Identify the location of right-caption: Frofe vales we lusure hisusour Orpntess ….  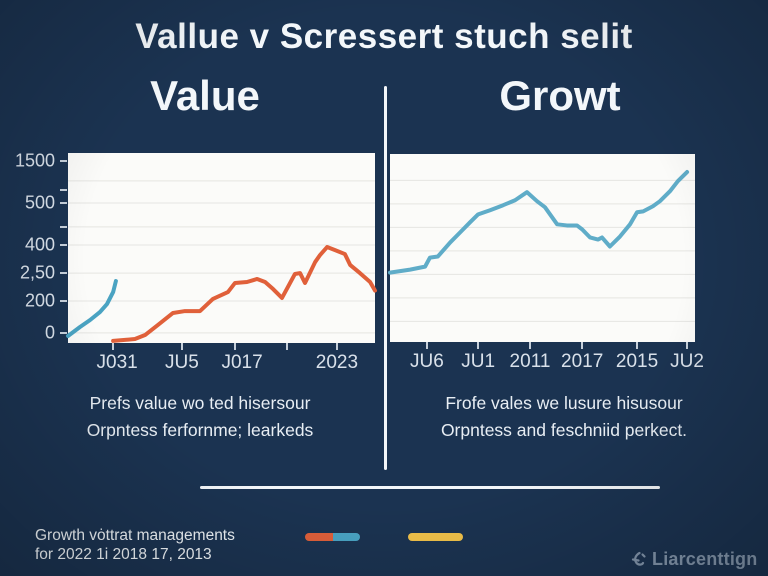
(564, 417).